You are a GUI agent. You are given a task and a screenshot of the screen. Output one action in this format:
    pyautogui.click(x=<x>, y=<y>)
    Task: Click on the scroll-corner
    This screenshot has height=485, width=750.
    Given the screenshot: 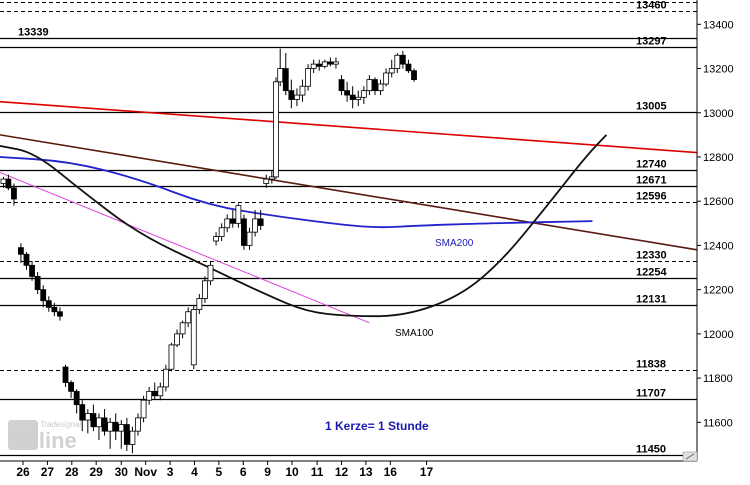 What is the action you would take?
    pyautogui.click(x=690, y=456)
    